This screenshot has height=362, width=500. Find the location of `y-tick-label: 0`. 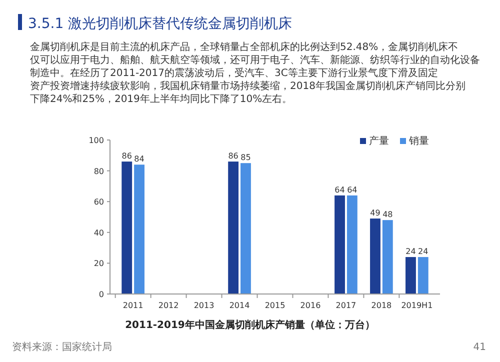

y-tick-label: 0 is located at coordinates (101, 294).